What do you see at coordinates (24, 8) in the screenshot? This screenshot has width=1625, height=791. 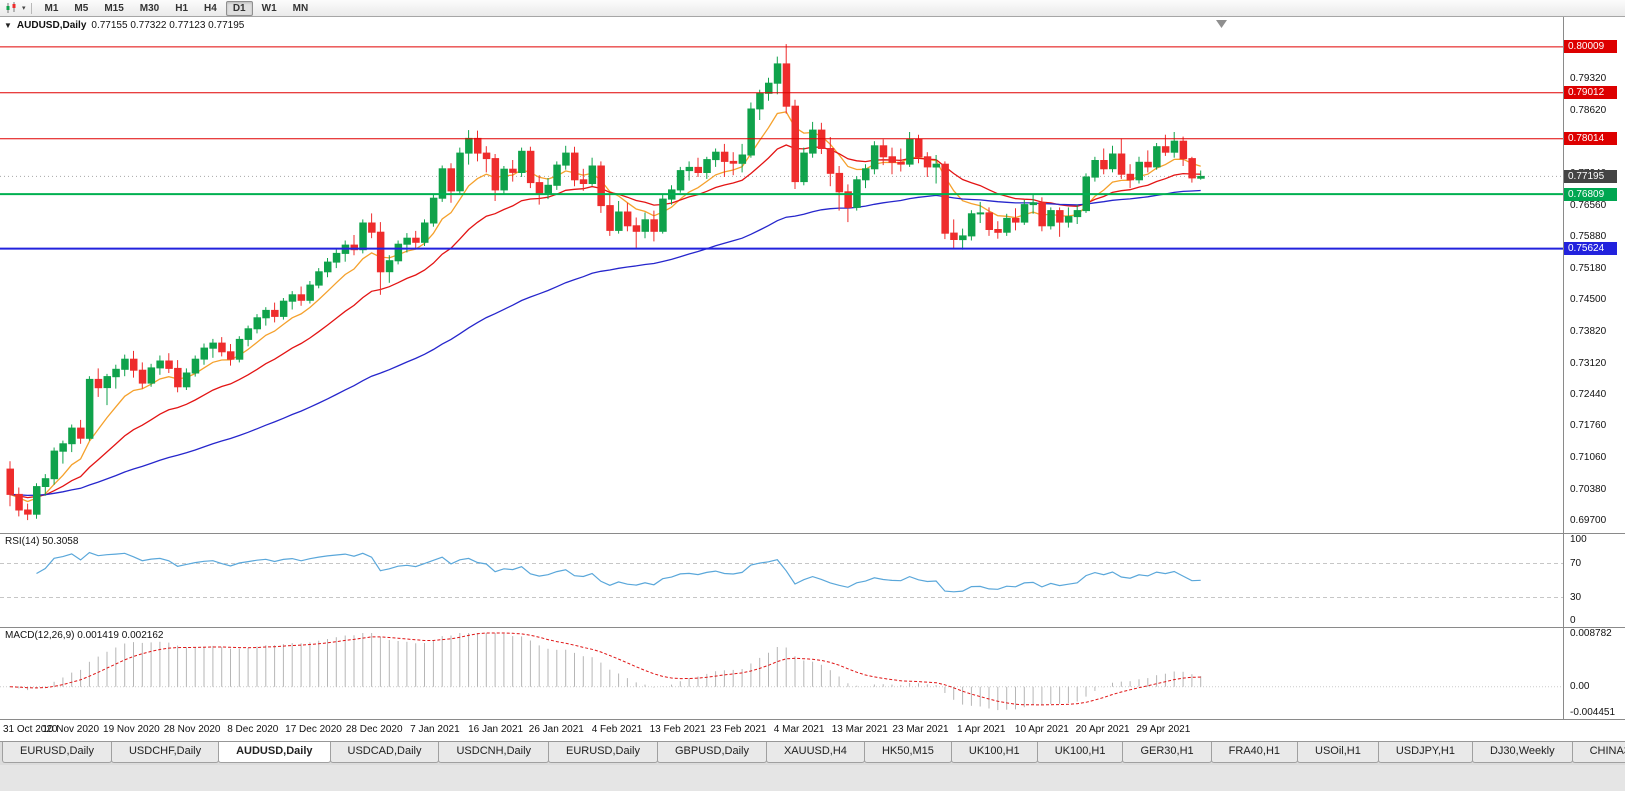 I see `chart-menu-caret-icon: ▾` at bounding box center [24, 8].